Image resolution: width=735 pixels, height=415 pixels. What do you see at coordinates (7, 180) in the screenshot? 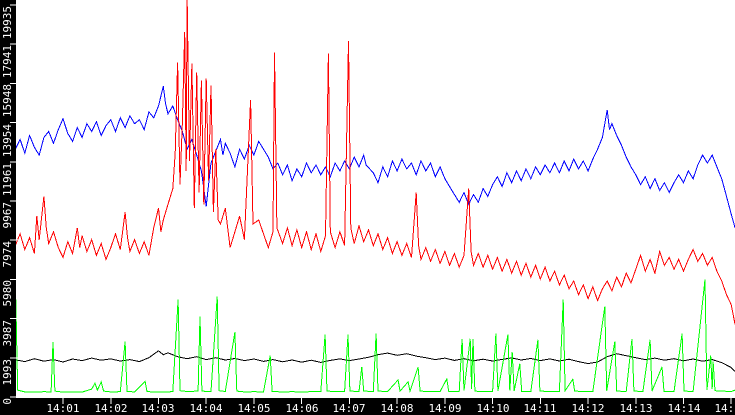
I see `y-axis-label-11961: 11961` at bounding box center [7, 180].